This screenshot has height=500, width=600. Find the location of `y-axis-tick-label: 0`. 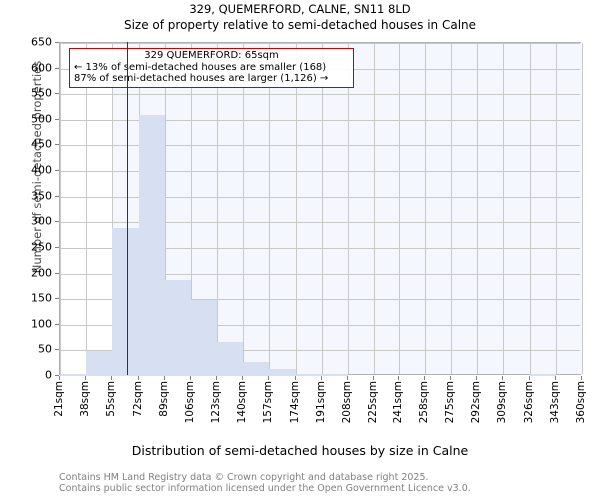

y-axis-tick-label: 0 is located at coordinates (48, 375).